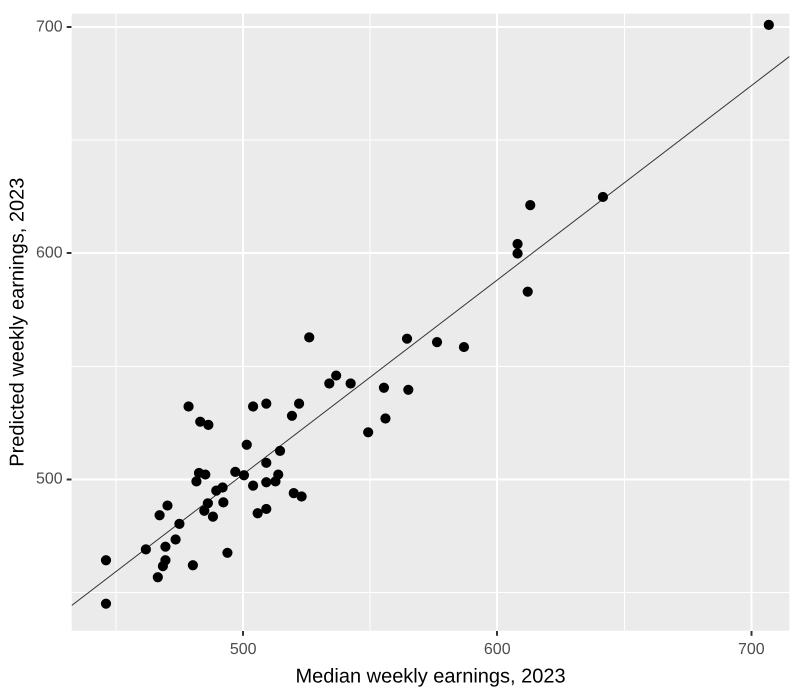 This screenshot has width=795, height=693. What do you see at coordinates (49, 27) in the screenshot?
I see `y-tick-label: 700` at bounding box center [49, 27].